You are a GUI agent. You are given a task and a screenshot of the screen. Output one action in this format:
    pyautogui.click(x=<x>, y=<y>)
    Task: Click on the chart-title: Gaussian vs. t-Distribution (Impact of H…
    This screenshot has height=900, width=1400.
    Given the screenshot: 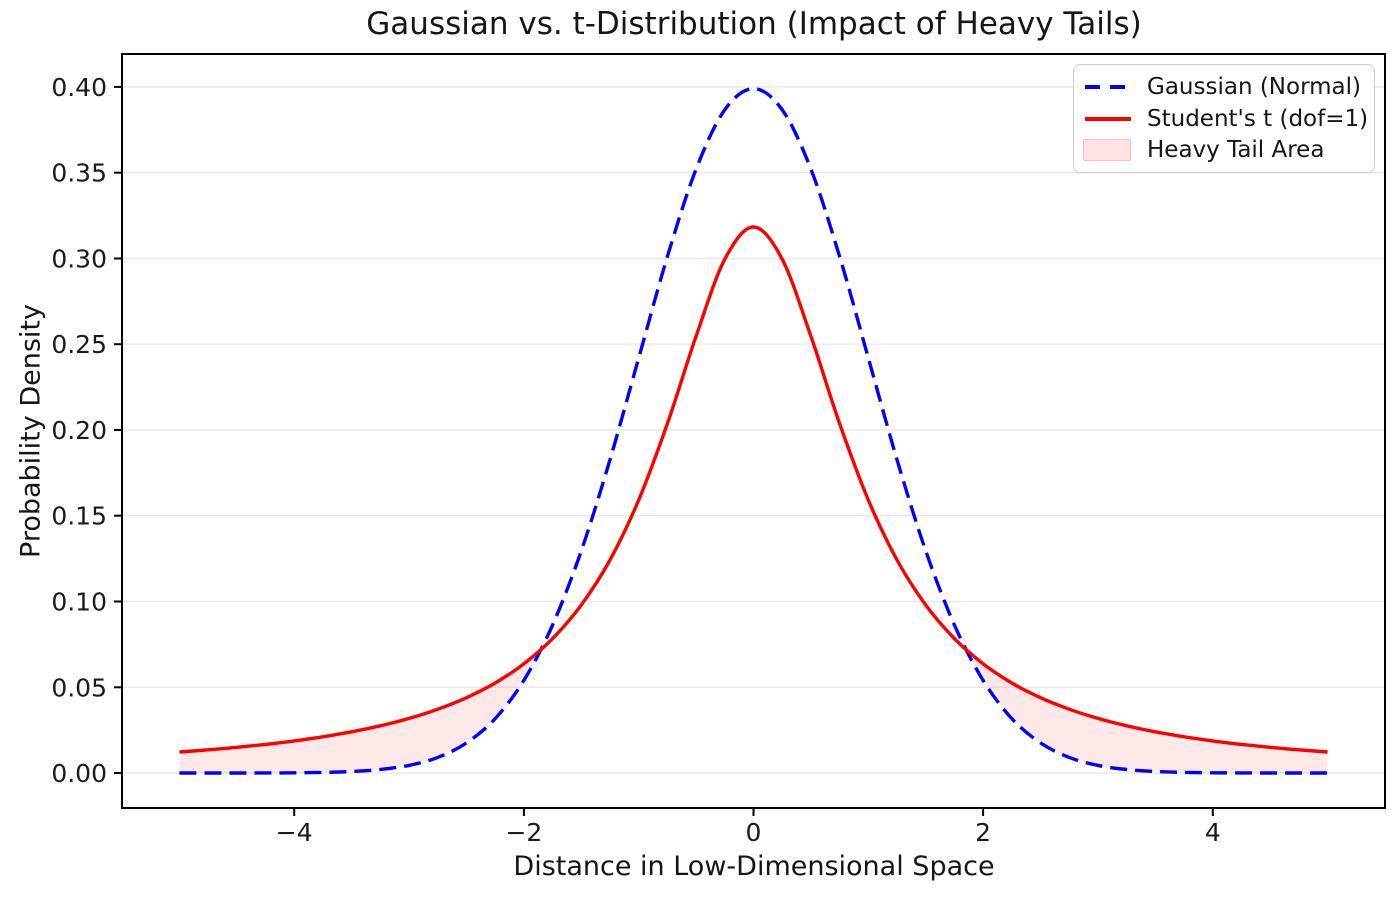 What is the action you would take?
    pyautogui.click(x=754, y=24)
    